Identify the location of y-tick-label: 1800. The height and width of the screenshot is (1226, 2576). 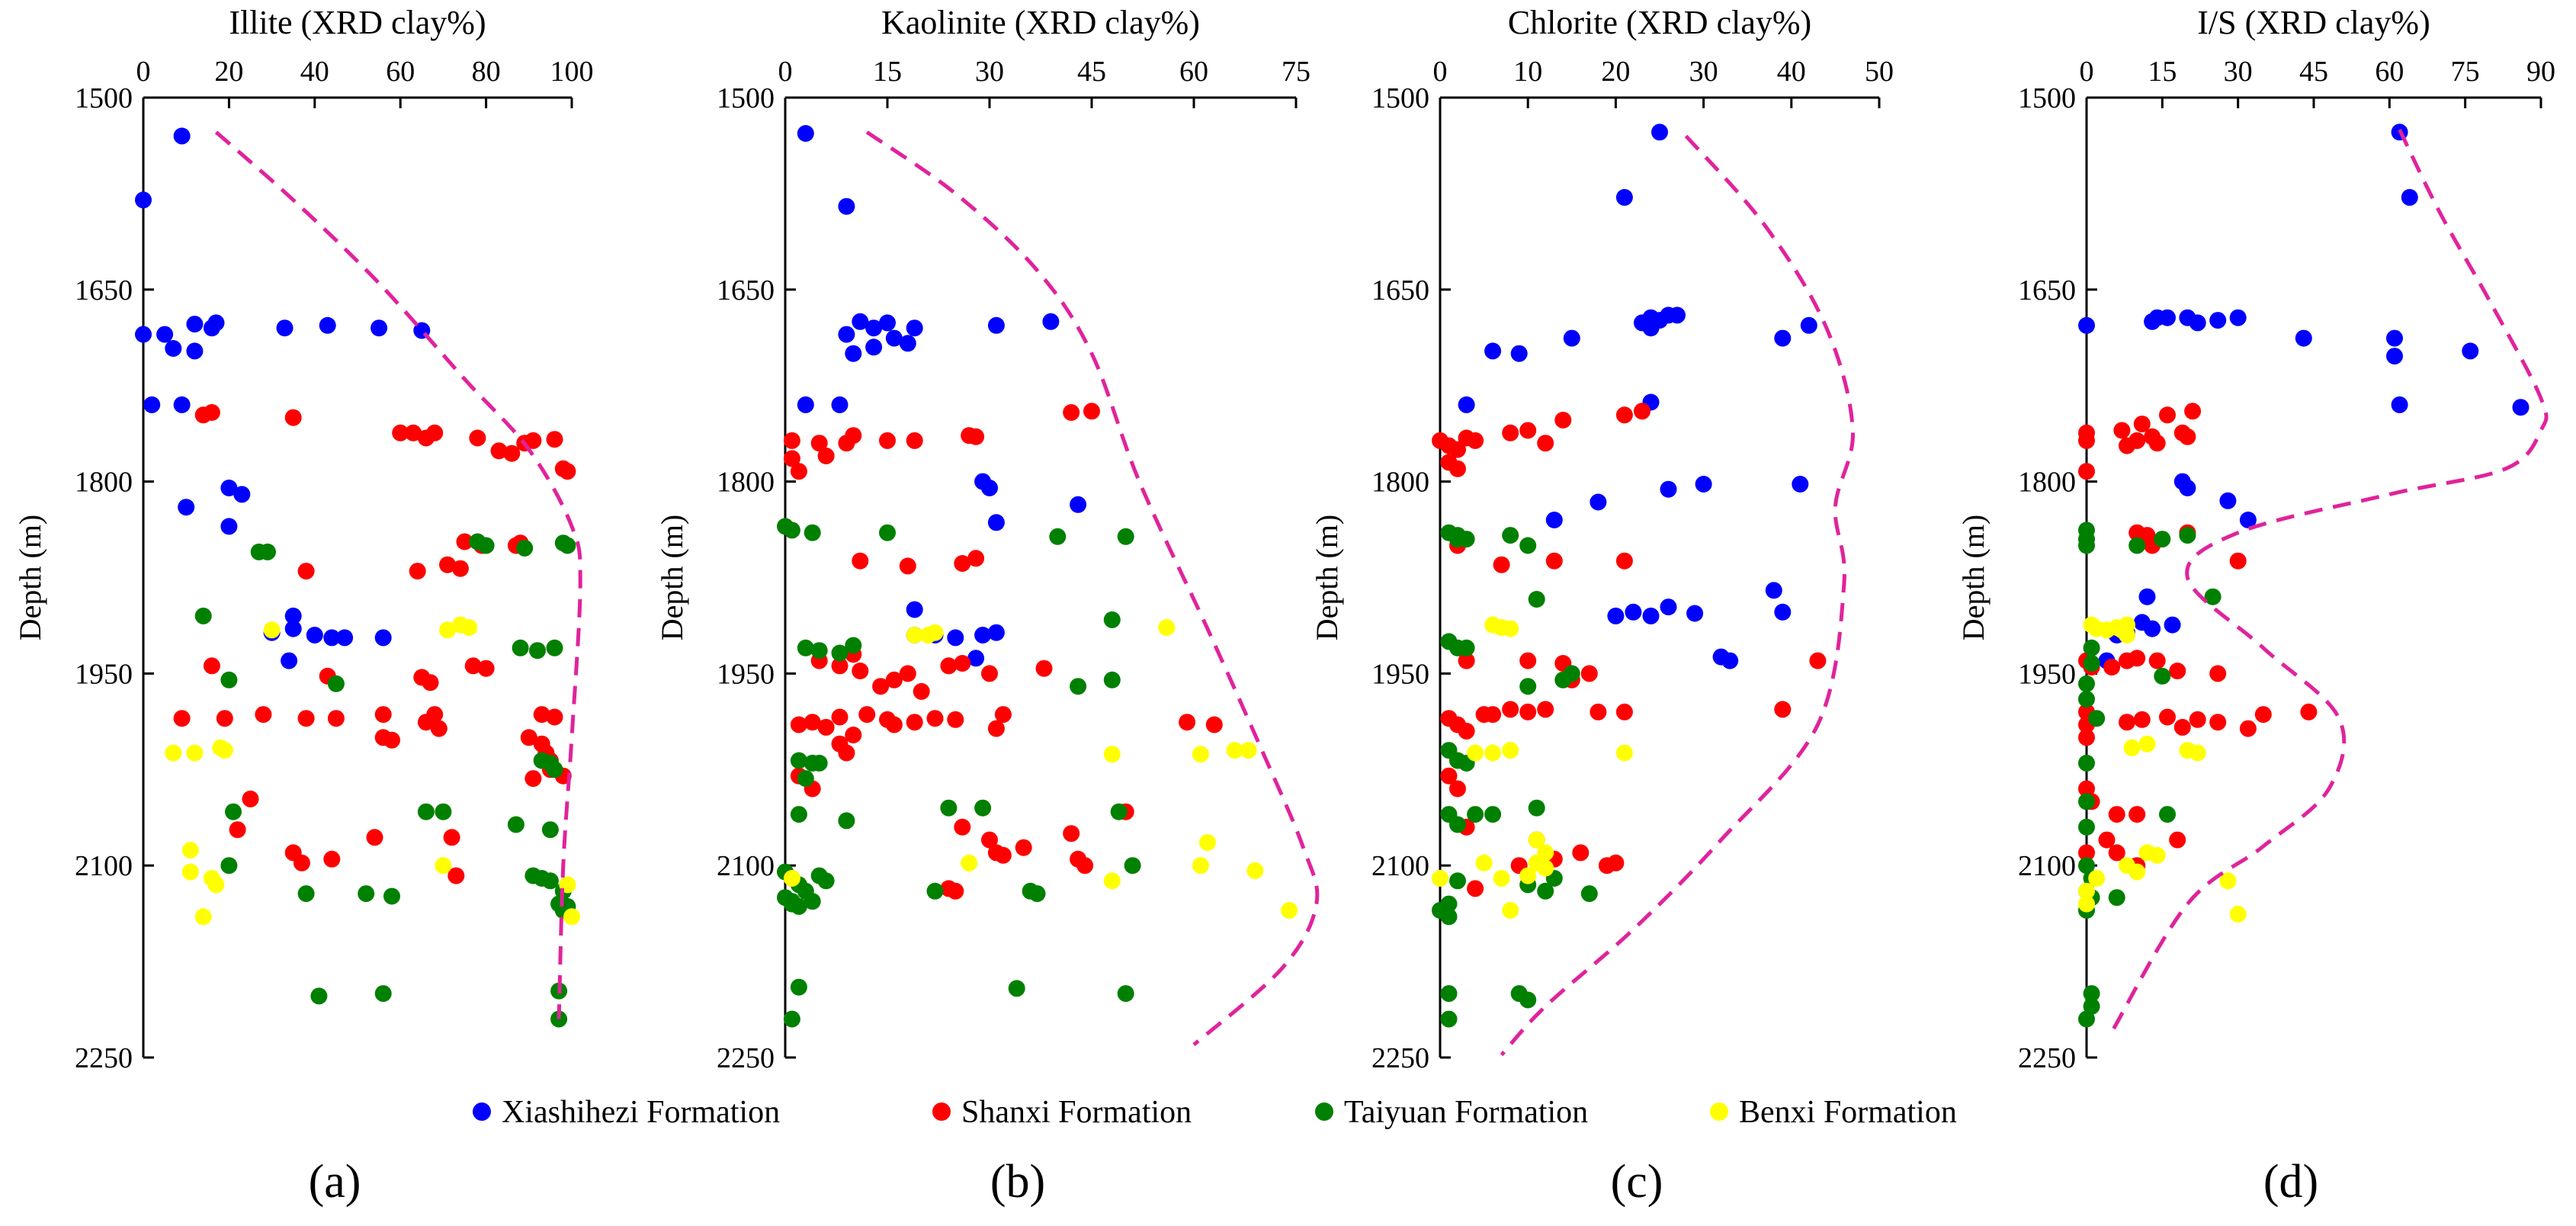
(104, 483).